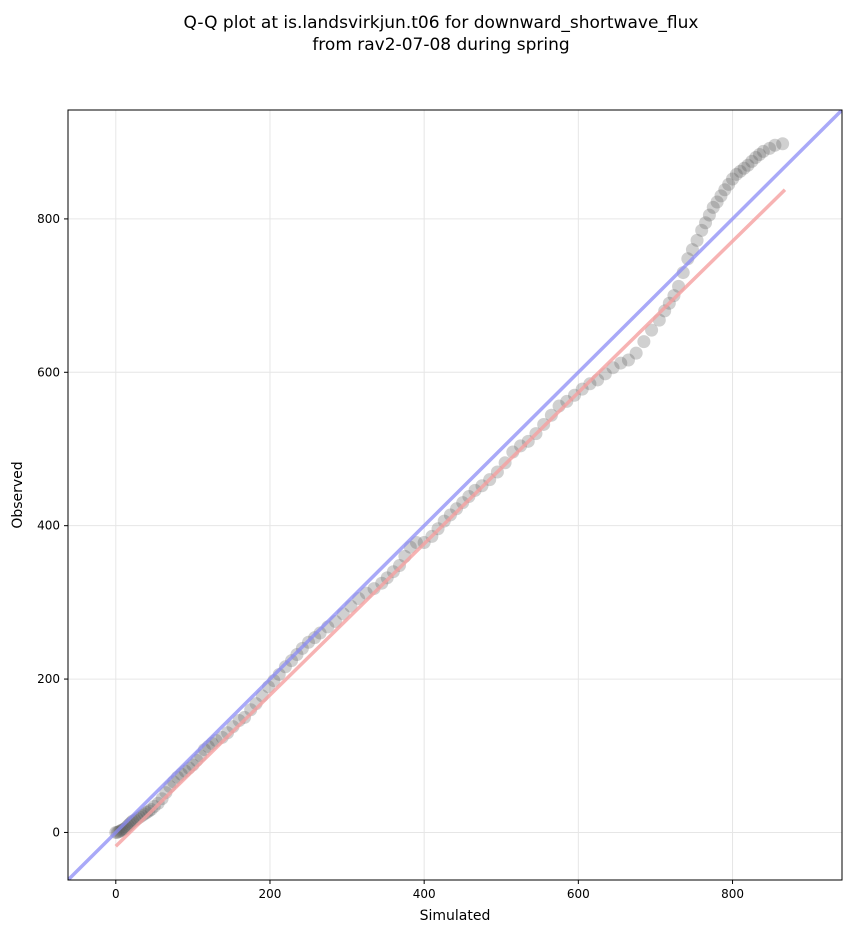 The width and height of the screenshot is (851, 934). Describe the element at coordinates (455, 916) in the screenshot. I see `x-axis-label: Simulated` at that location.